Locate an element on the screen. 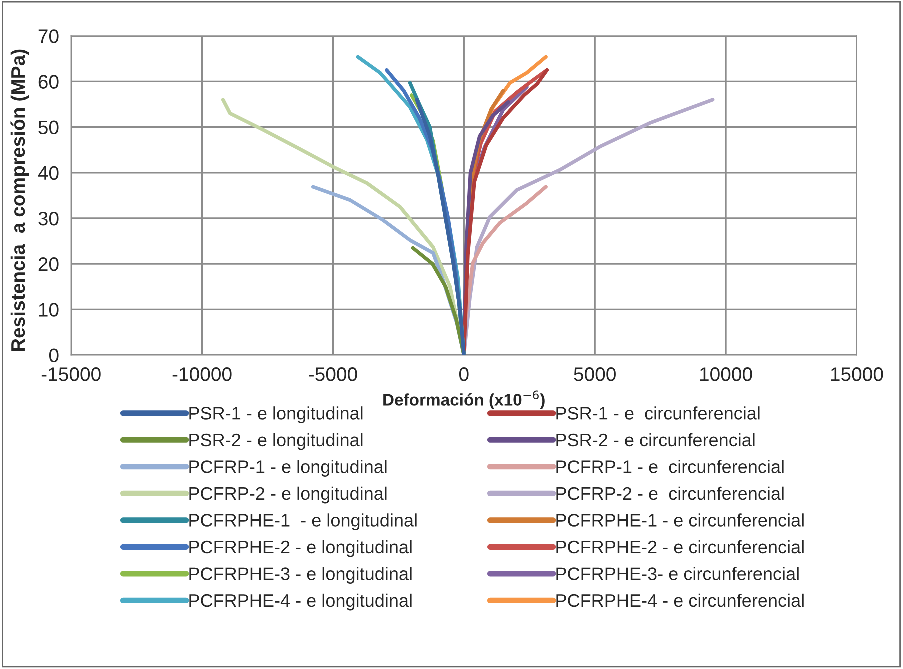 The image size is (903, 669). x-tick-label: 10000 is located at coordinates (726, 375).